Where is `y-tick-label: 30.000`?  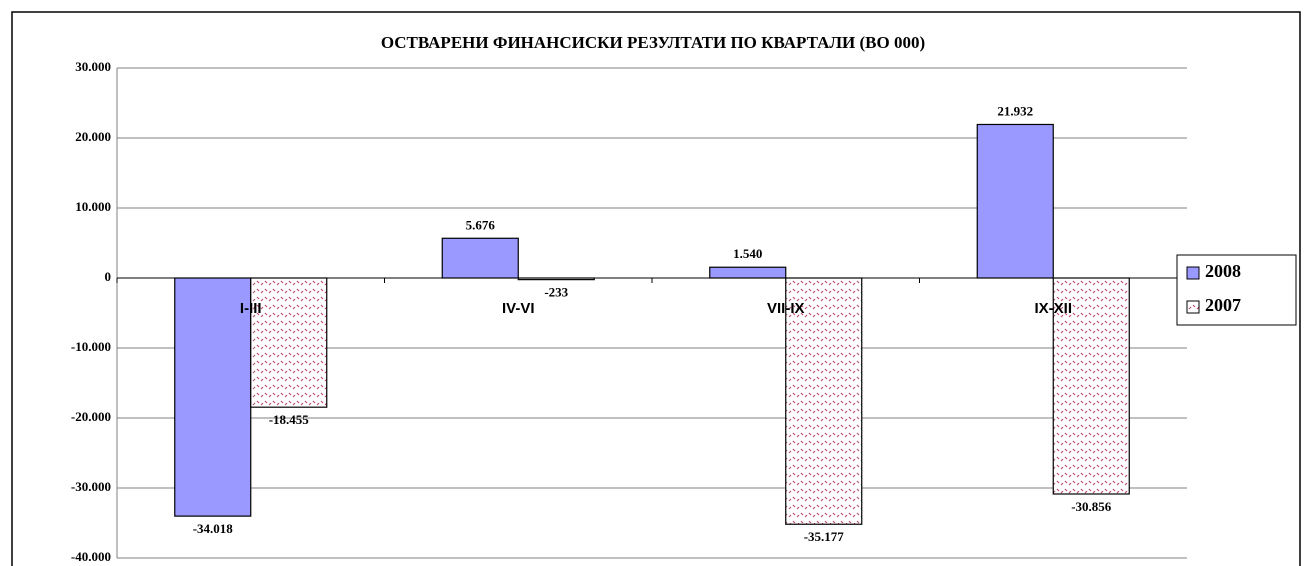
y-tick-label: 30.000 is located at coordinates (93, 66).